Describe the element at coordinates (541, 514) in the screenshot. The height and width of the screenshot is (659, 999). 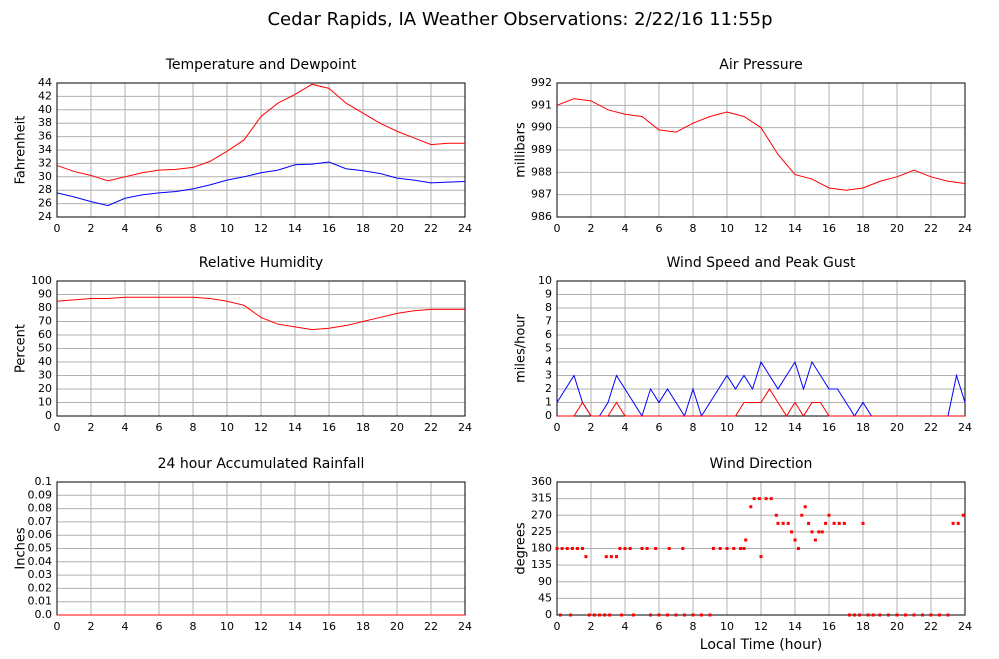
I see `y-tick-label: 270` at that location.